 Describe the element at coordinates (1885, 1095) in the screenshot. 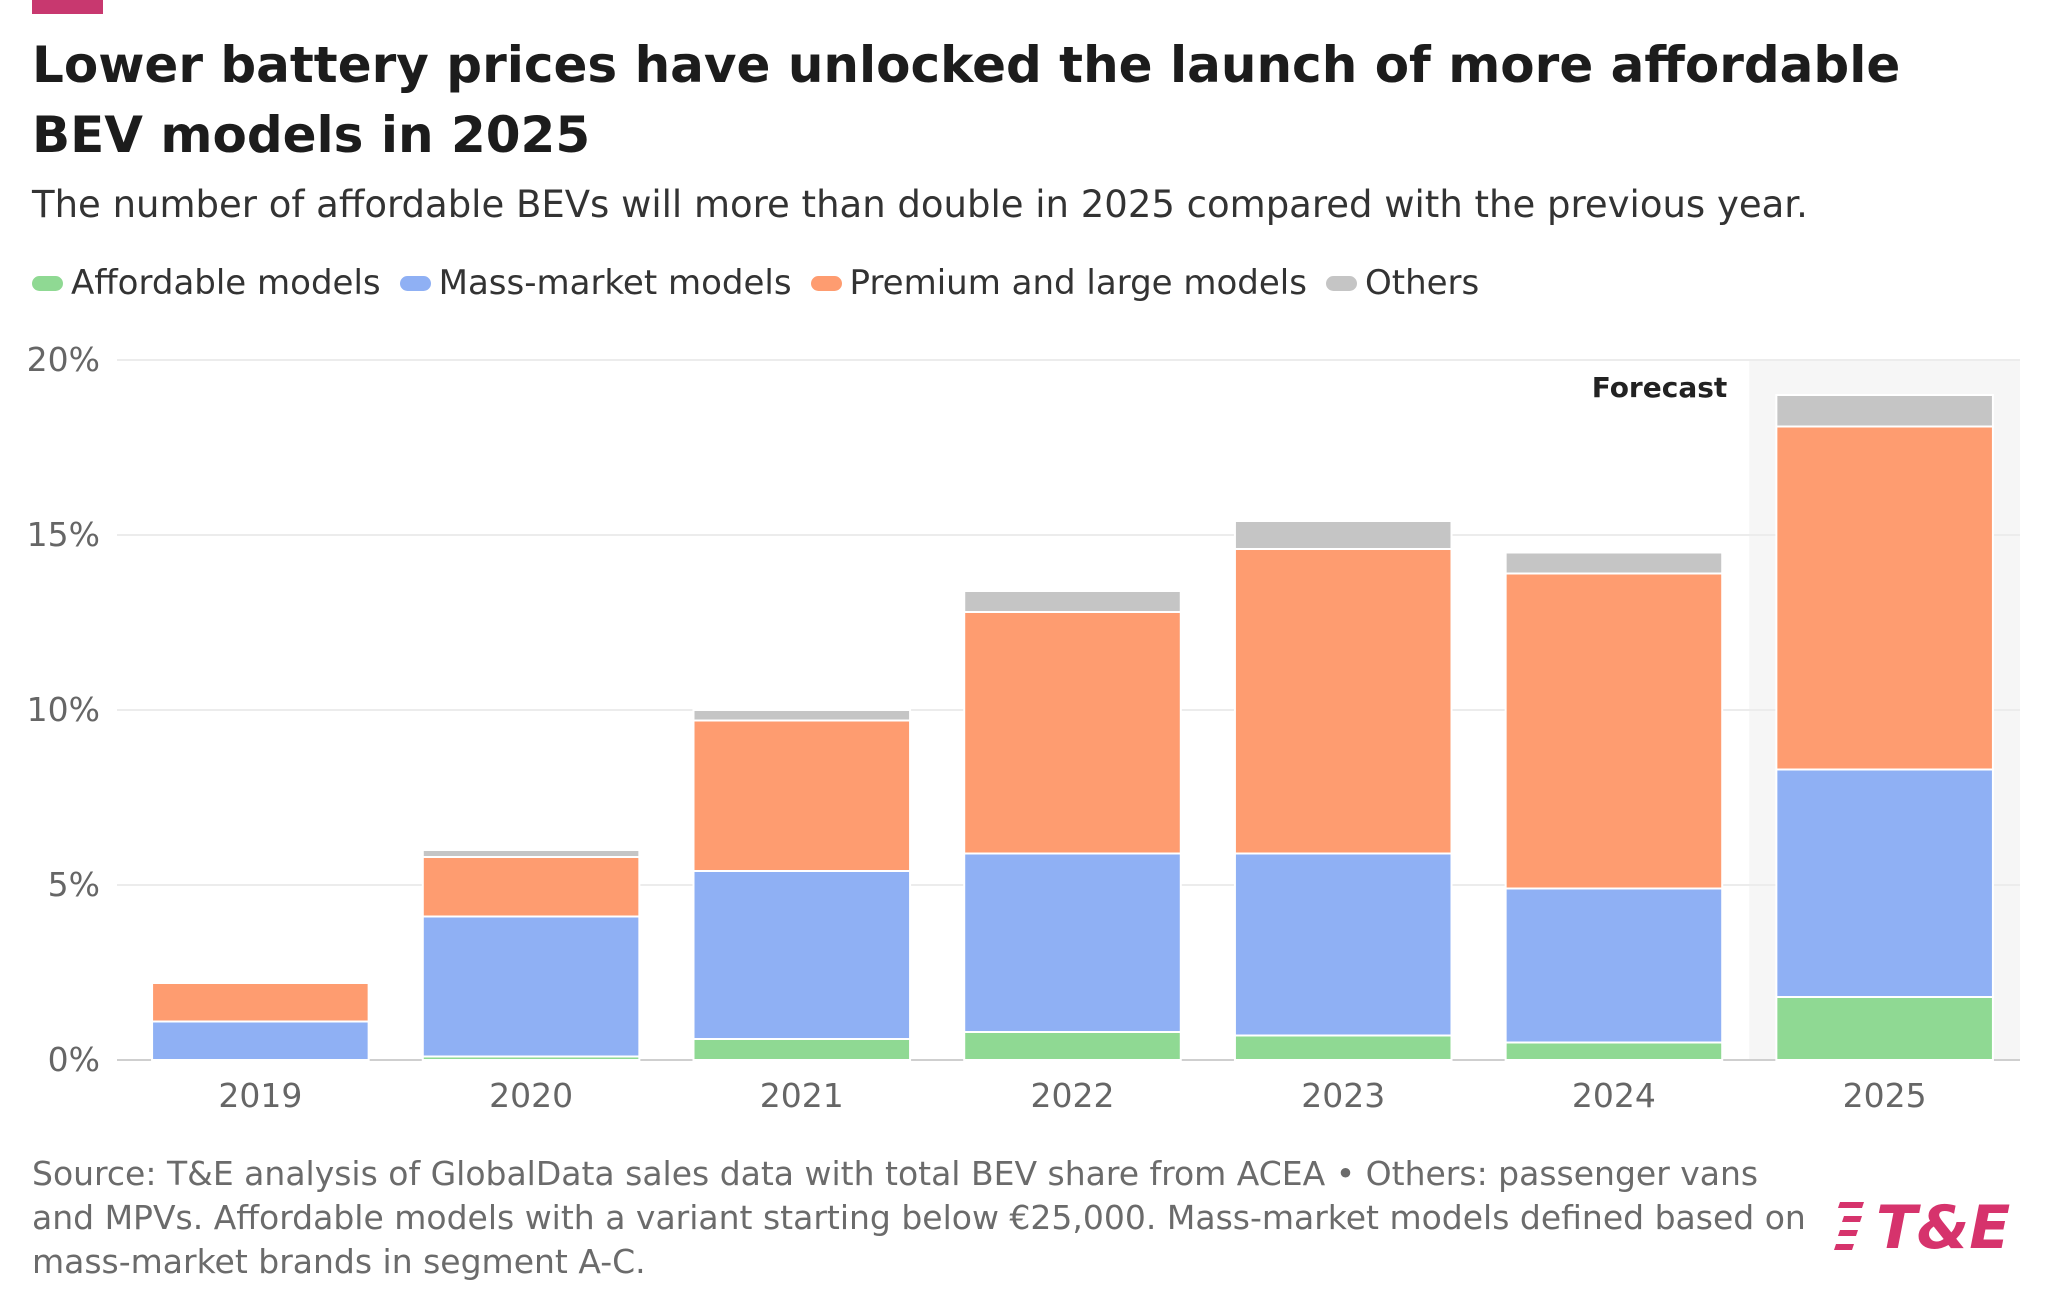

I see `x-tick-label: 2025` at that location.